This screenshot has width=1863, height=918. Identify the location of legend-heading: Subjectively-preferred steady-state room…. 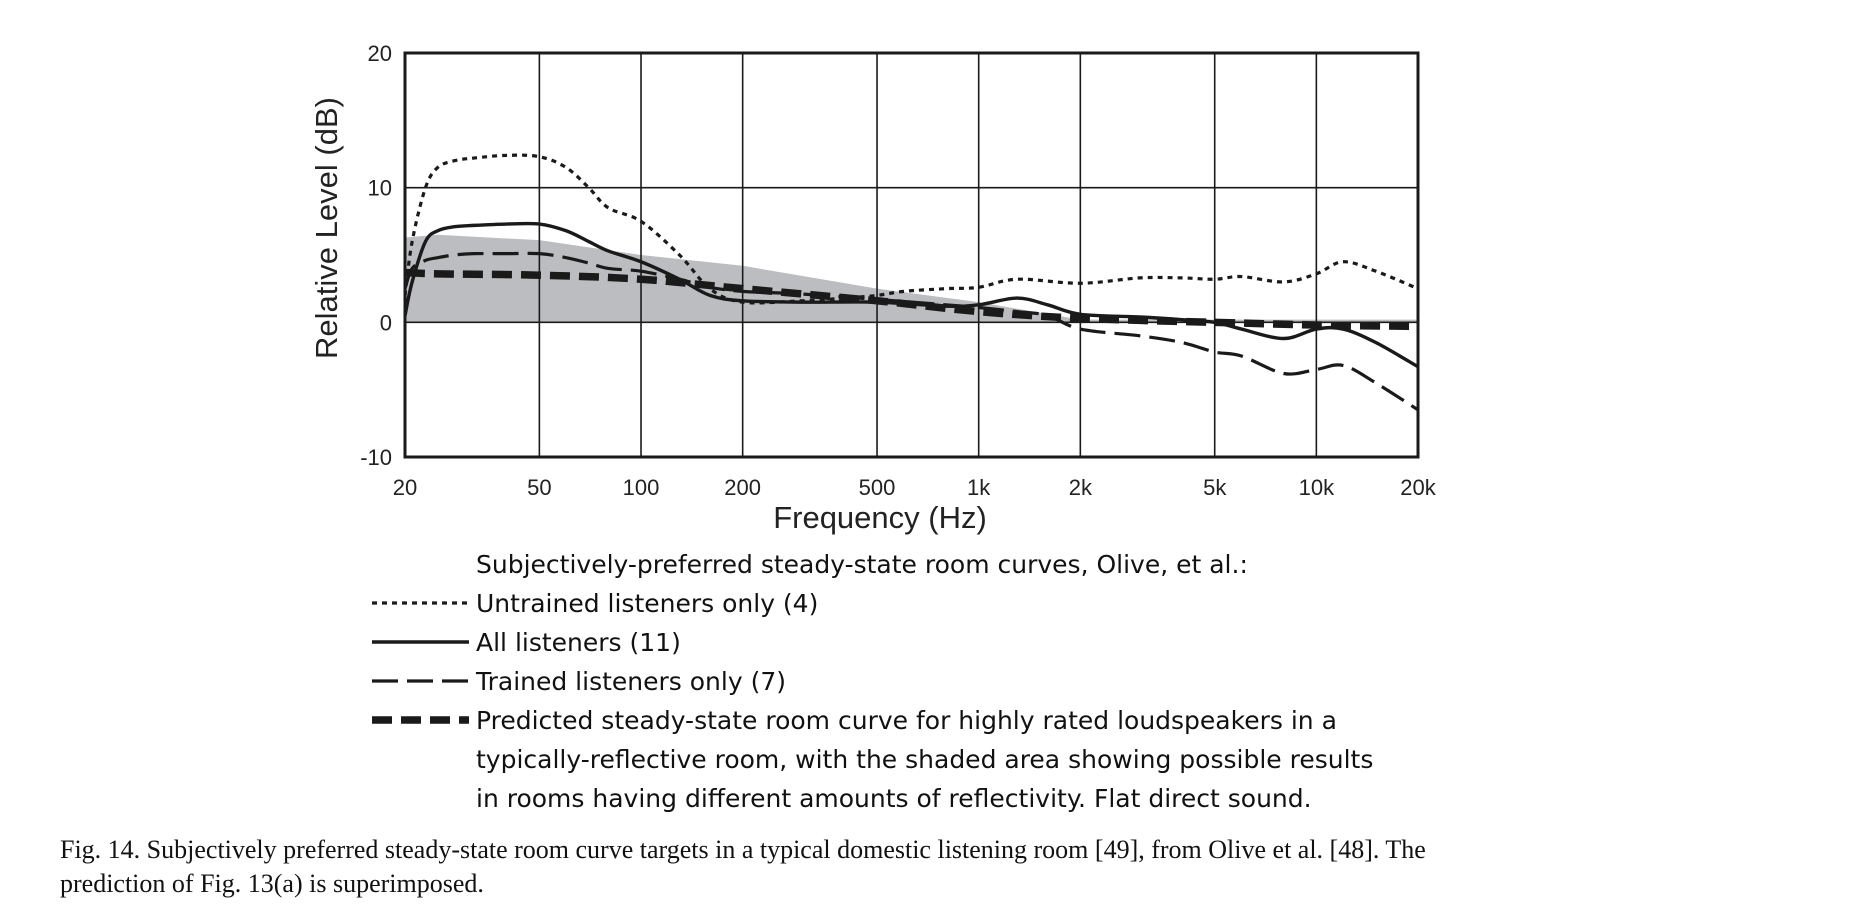
(862, 564).